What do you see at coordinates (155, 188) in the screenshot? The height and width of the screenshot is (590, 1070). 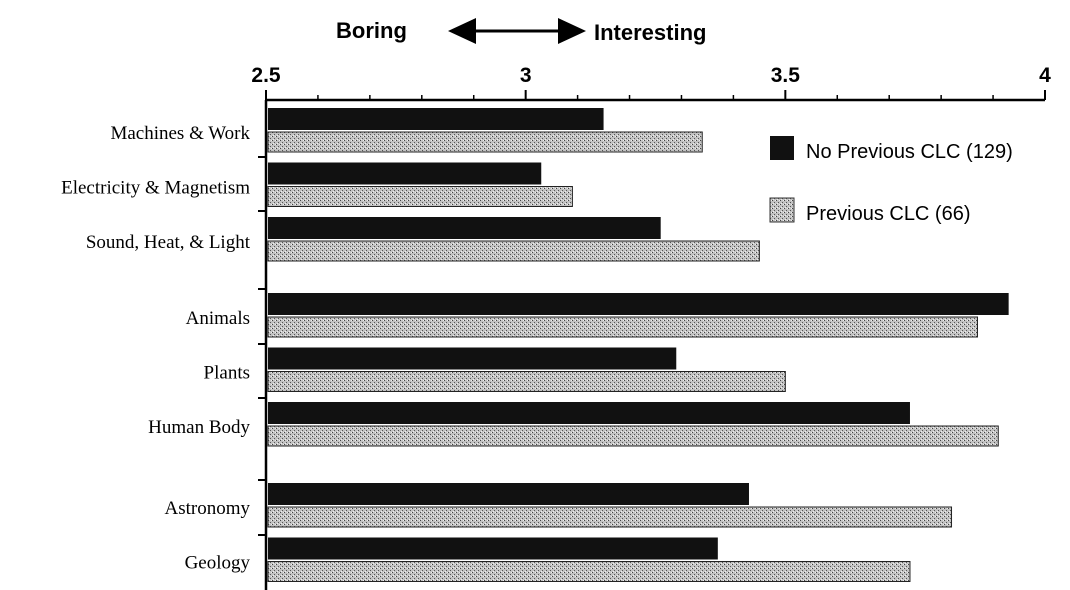 I see `category-label: Electricity & Magnetism` at bounding box center [155, 188].